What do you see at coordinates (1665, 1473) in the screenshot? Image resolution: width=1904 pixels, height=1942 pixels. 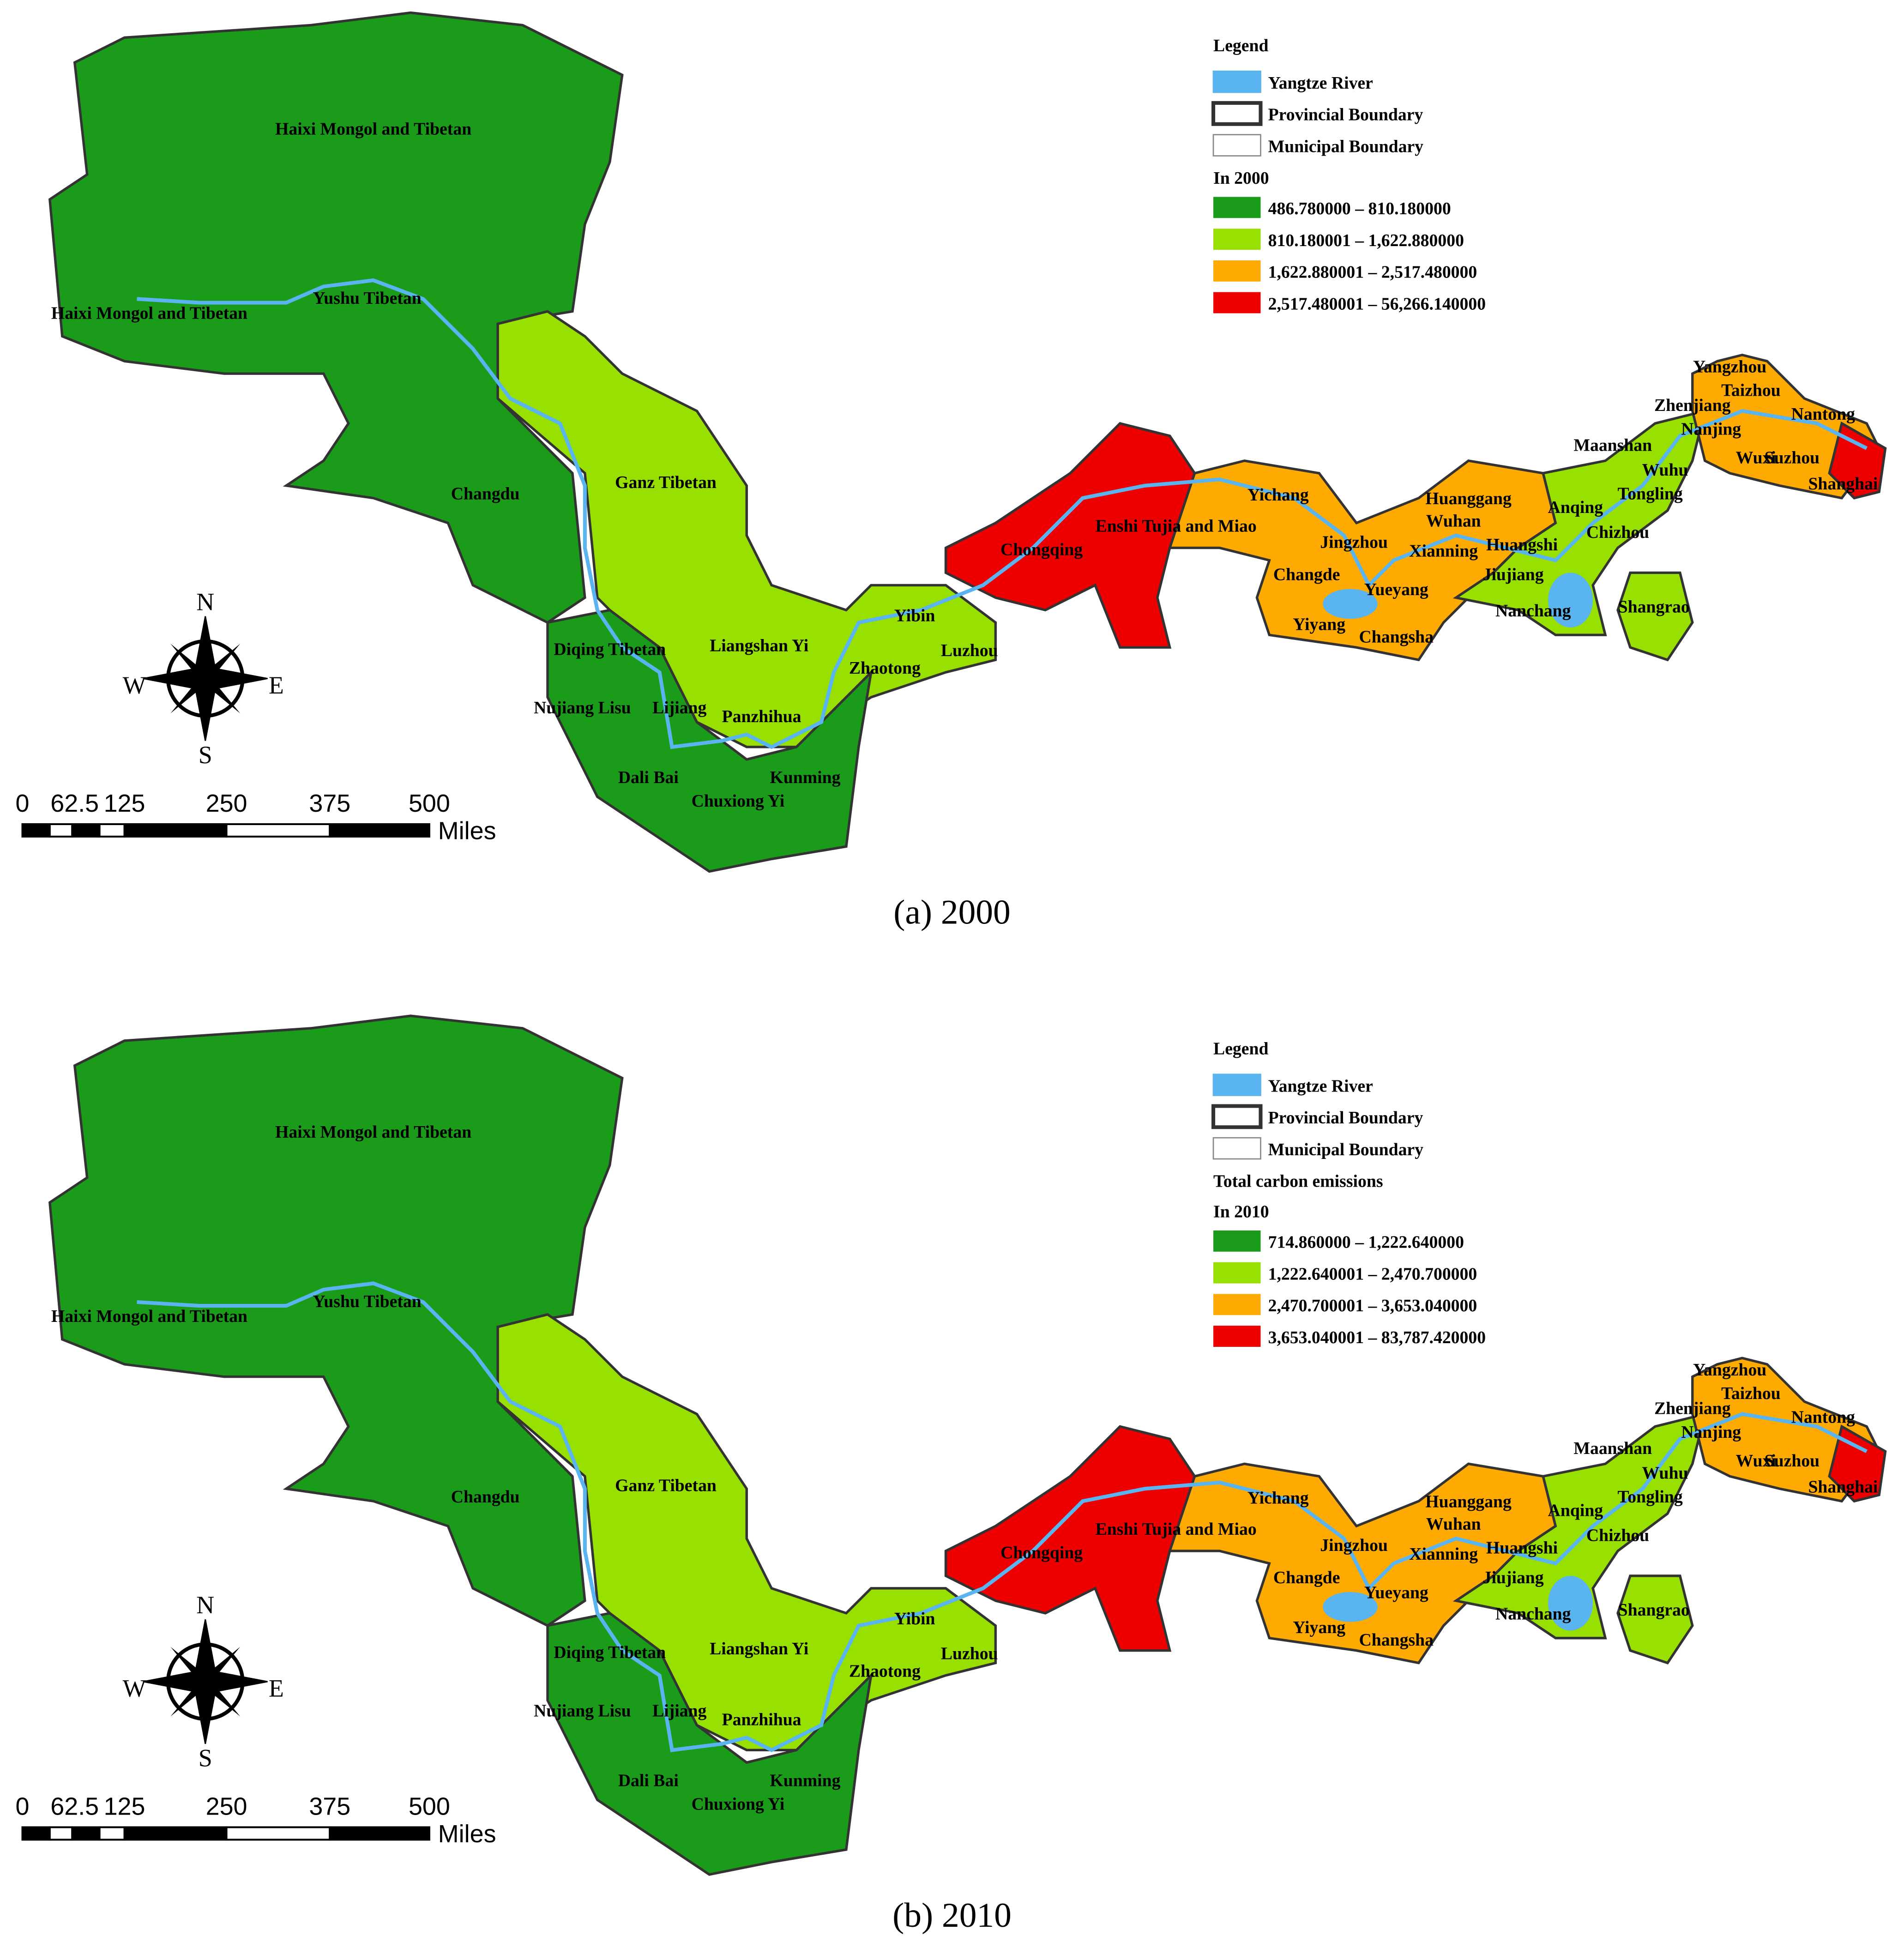 I see `region-label: Wuhu` at bounding box center [1665, 1473].